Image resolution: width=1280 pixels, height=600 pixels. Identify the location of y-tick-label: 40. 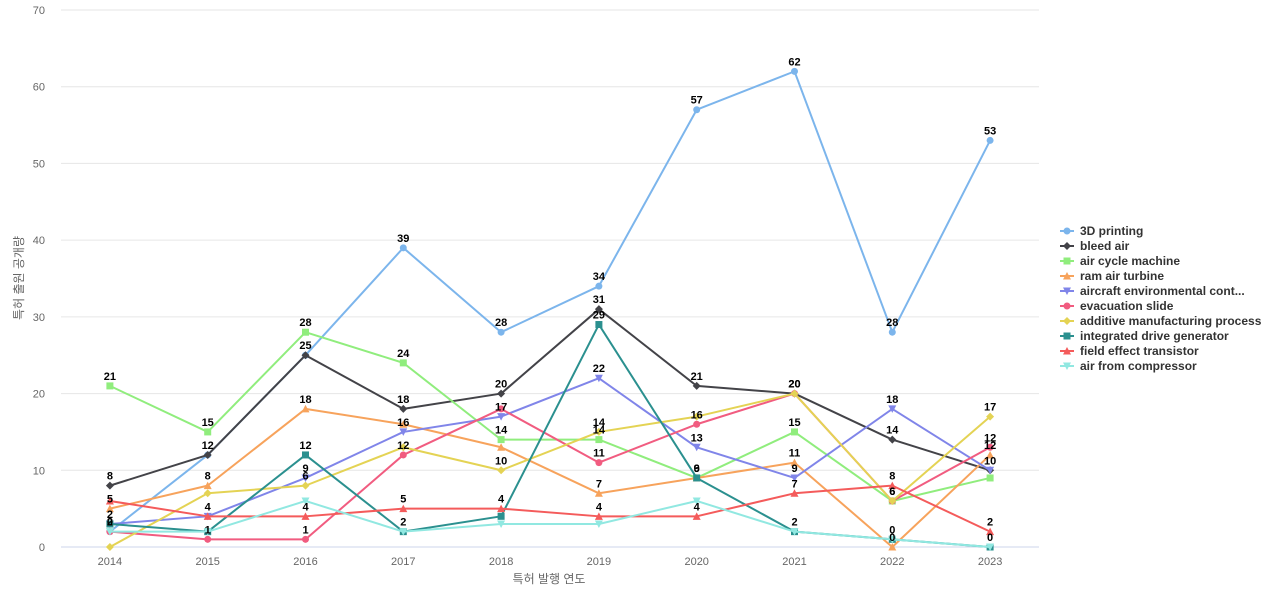
(39, 241).